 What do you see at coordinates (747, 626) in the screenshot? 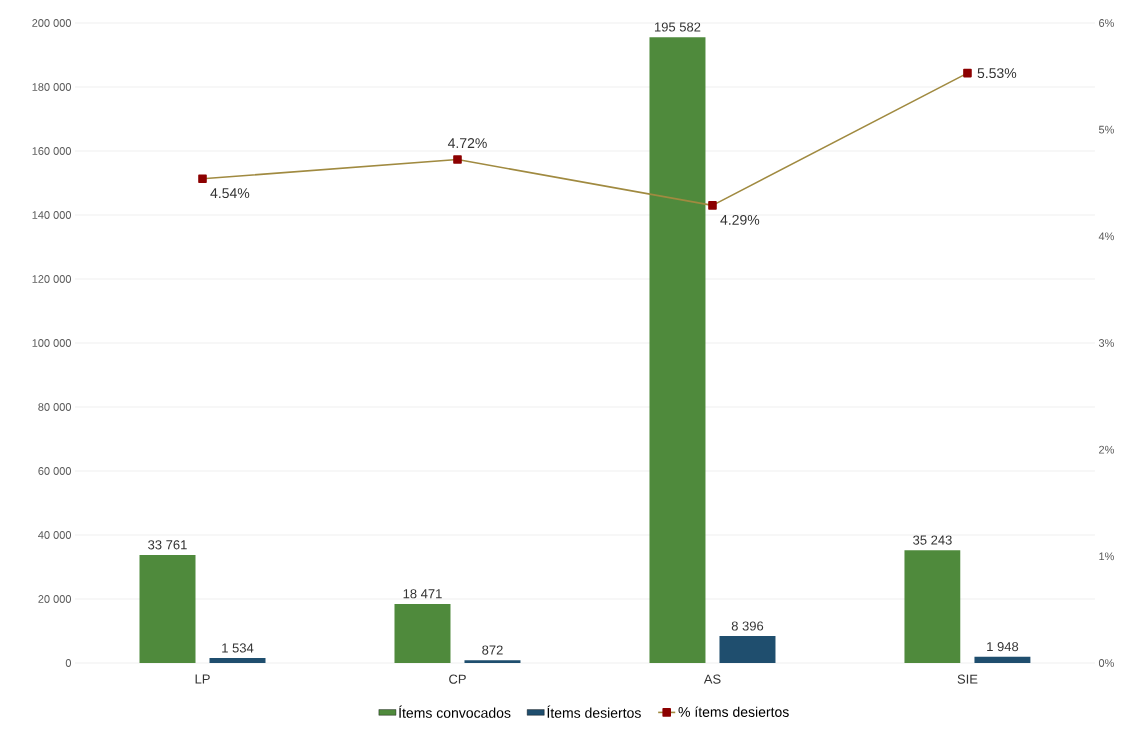
I see `data-label: 8 396` at bounding box center [747, 626].